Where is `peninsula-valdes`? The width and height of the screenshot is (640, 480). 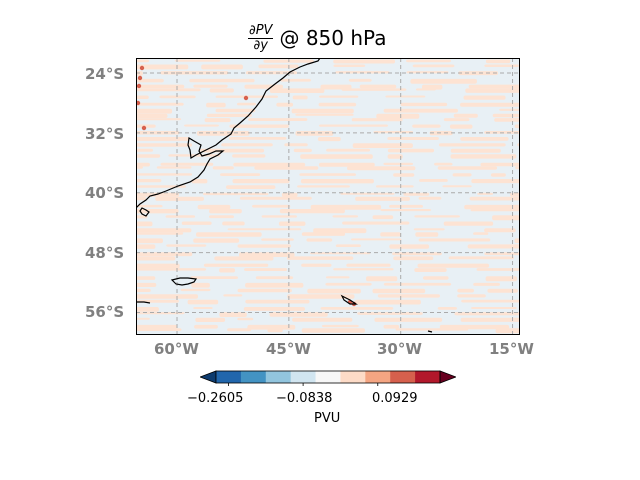
peninsula-valdes is located at coordinates (144, 212).